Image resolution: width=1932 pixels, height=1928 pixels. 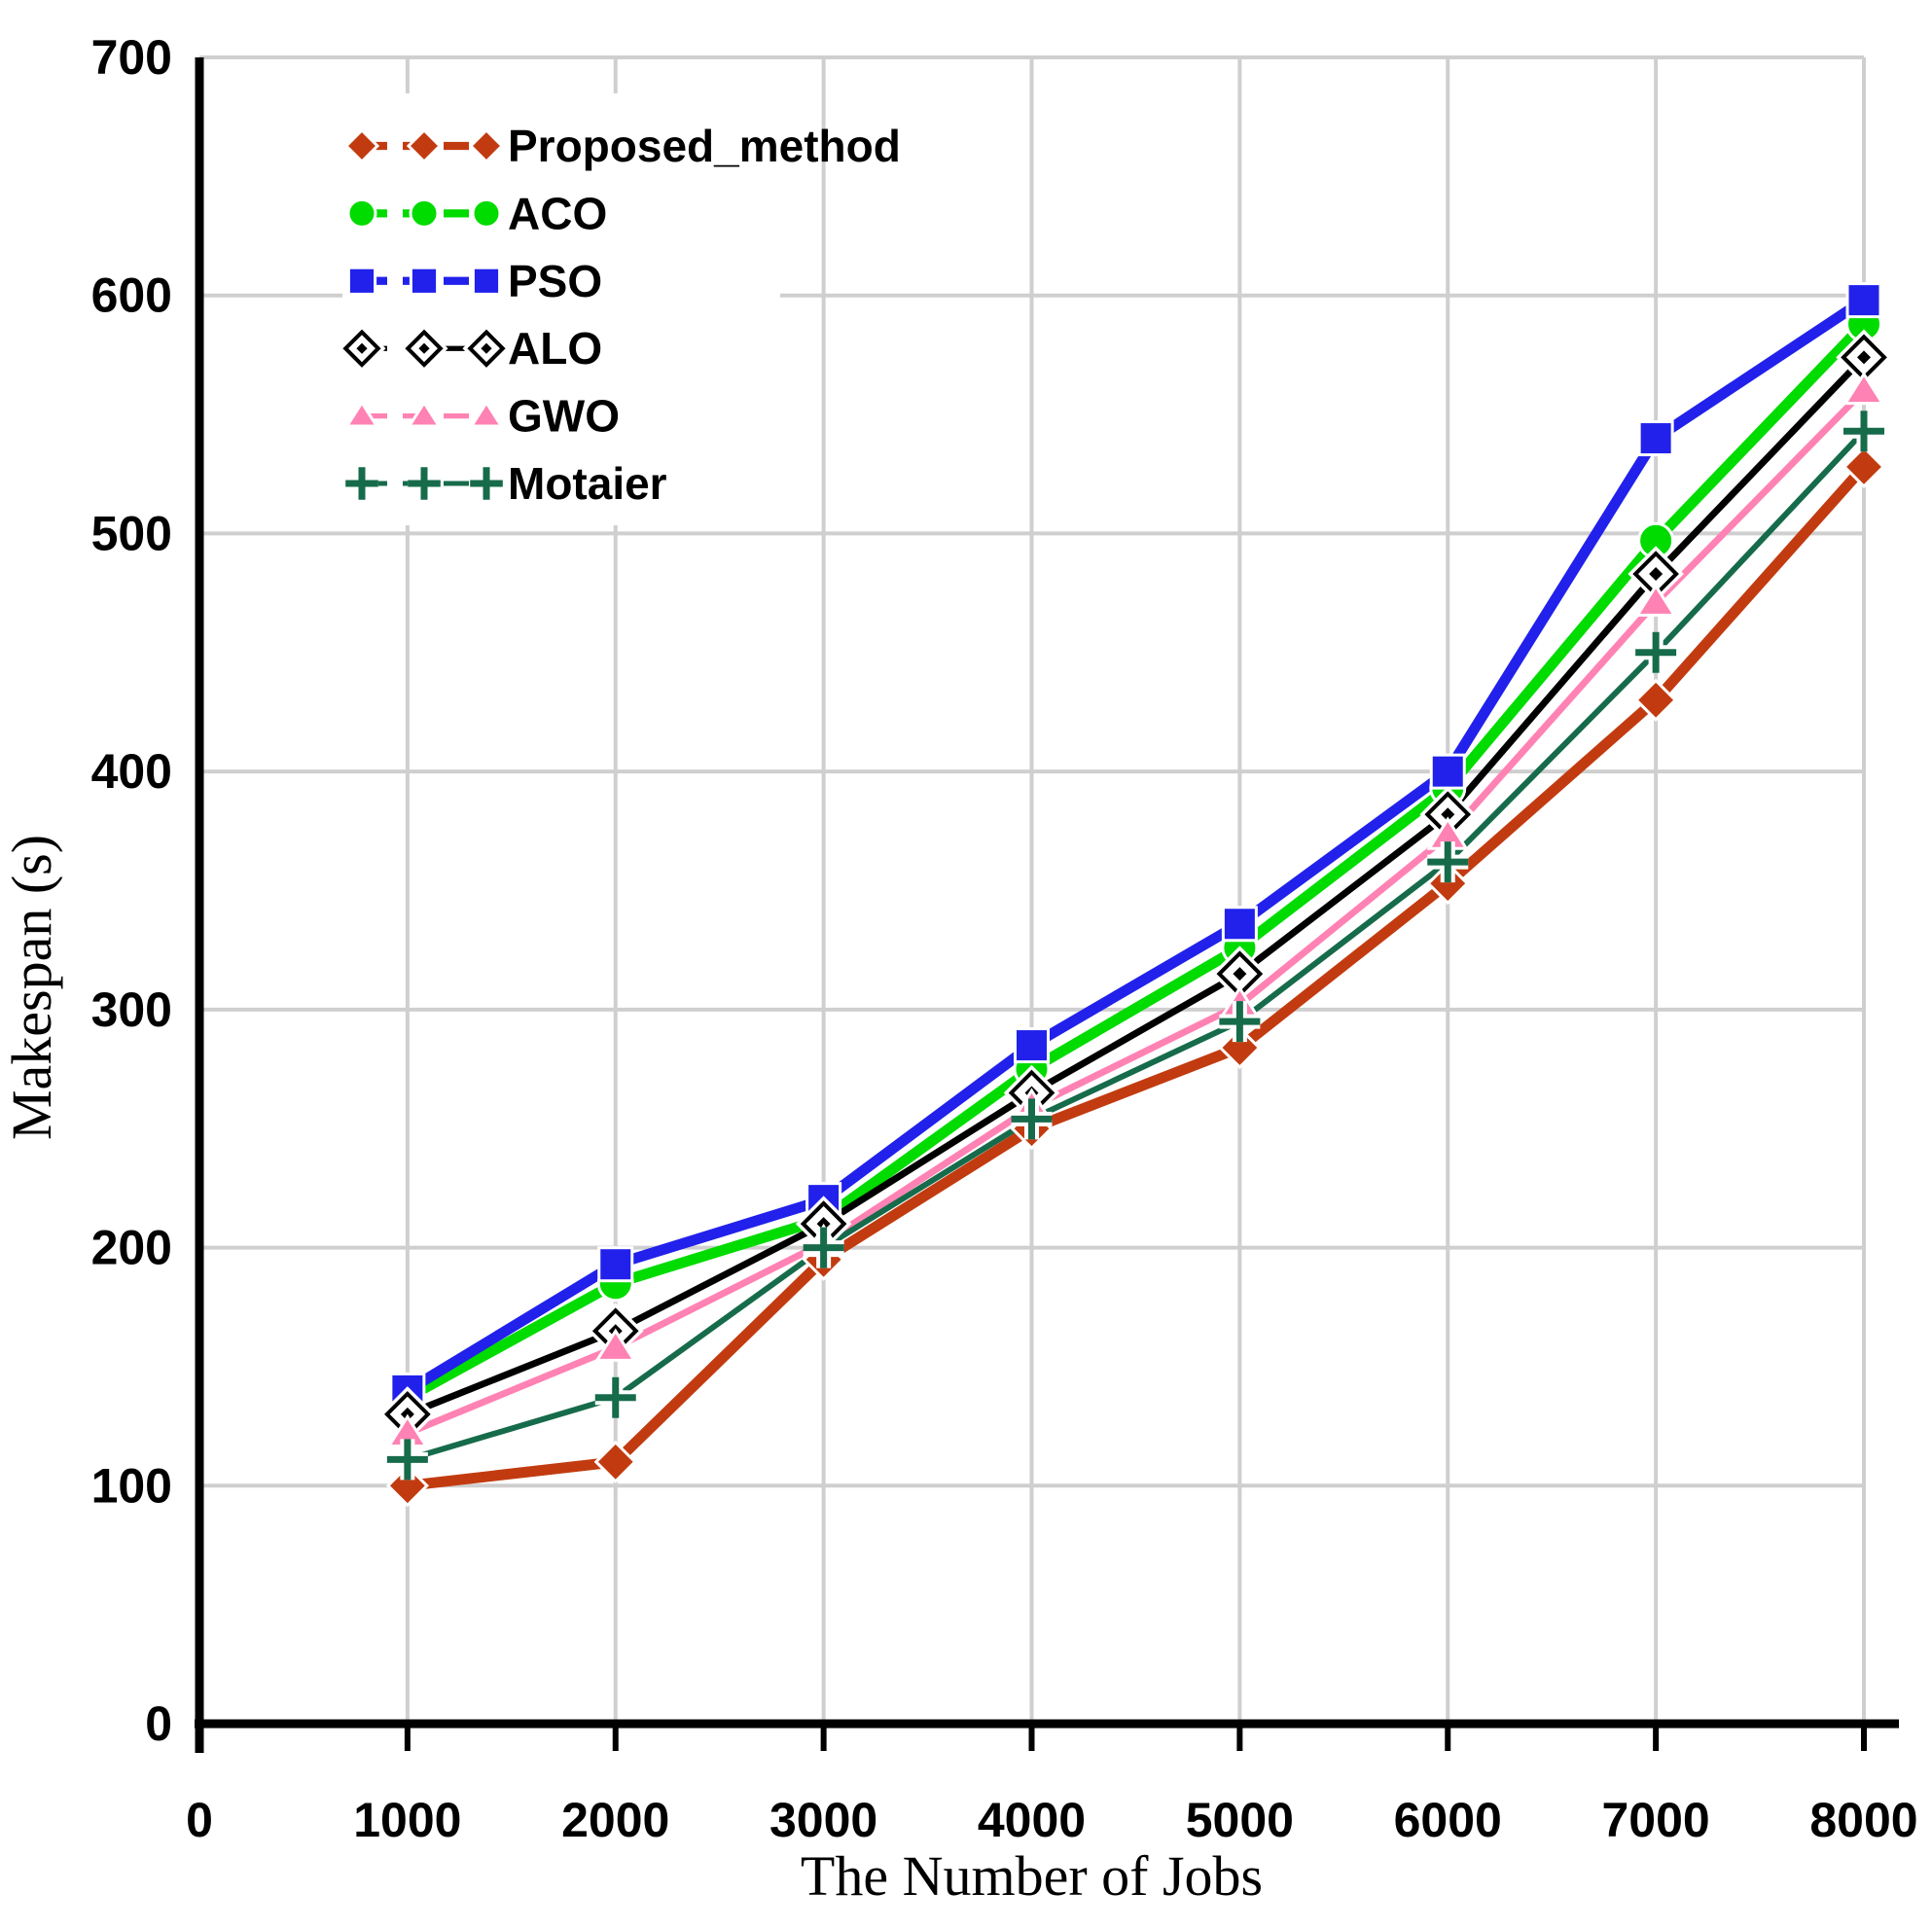 What do you see at coordinates (131, 533) in the screenshot?
I see `y-tick-label: 500` at bounding box center [131, 533].